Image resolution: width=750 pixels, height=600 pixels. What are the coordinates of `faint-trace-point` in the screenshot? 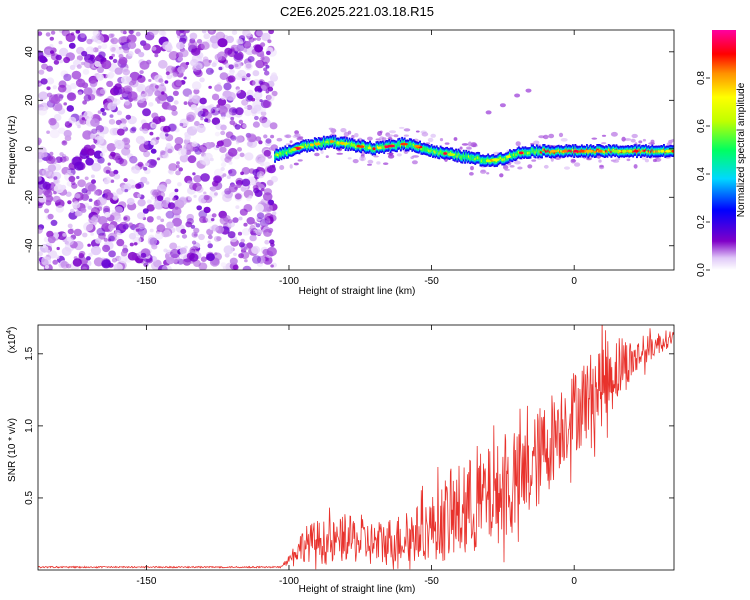 It's located at (517, 95).